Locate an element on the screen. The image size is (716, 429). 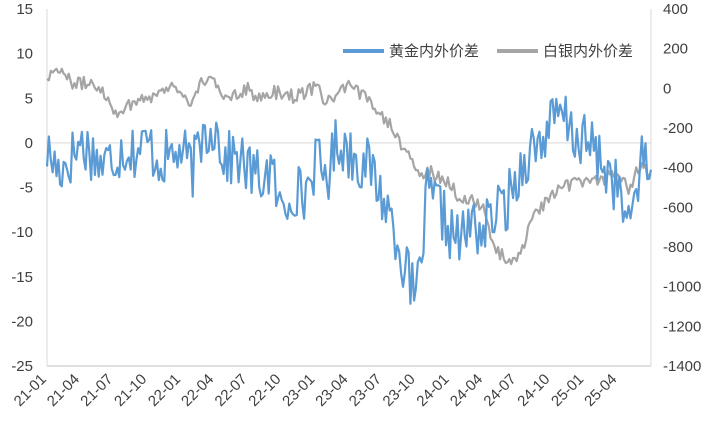
y-right-tick-label: 200 is located at coordinates (675, 49).